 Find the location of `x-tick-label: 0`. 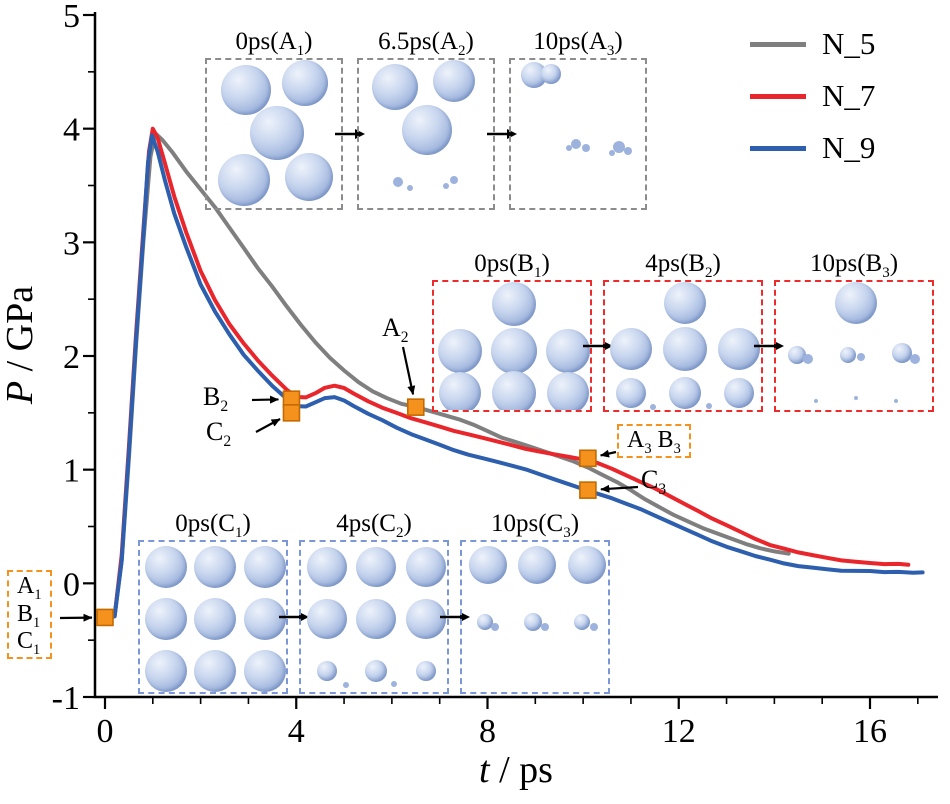

x-tick-label: 0 is located at coordinates (105, 731).